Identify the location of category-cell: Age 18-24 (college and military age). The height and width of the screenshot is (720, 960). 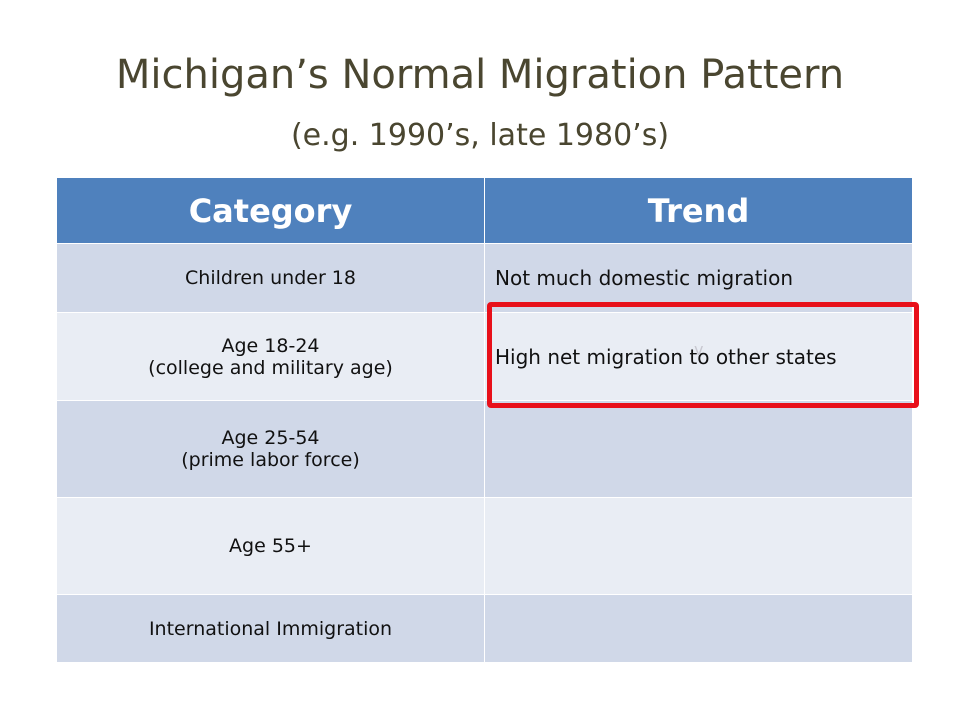
(270, 356).